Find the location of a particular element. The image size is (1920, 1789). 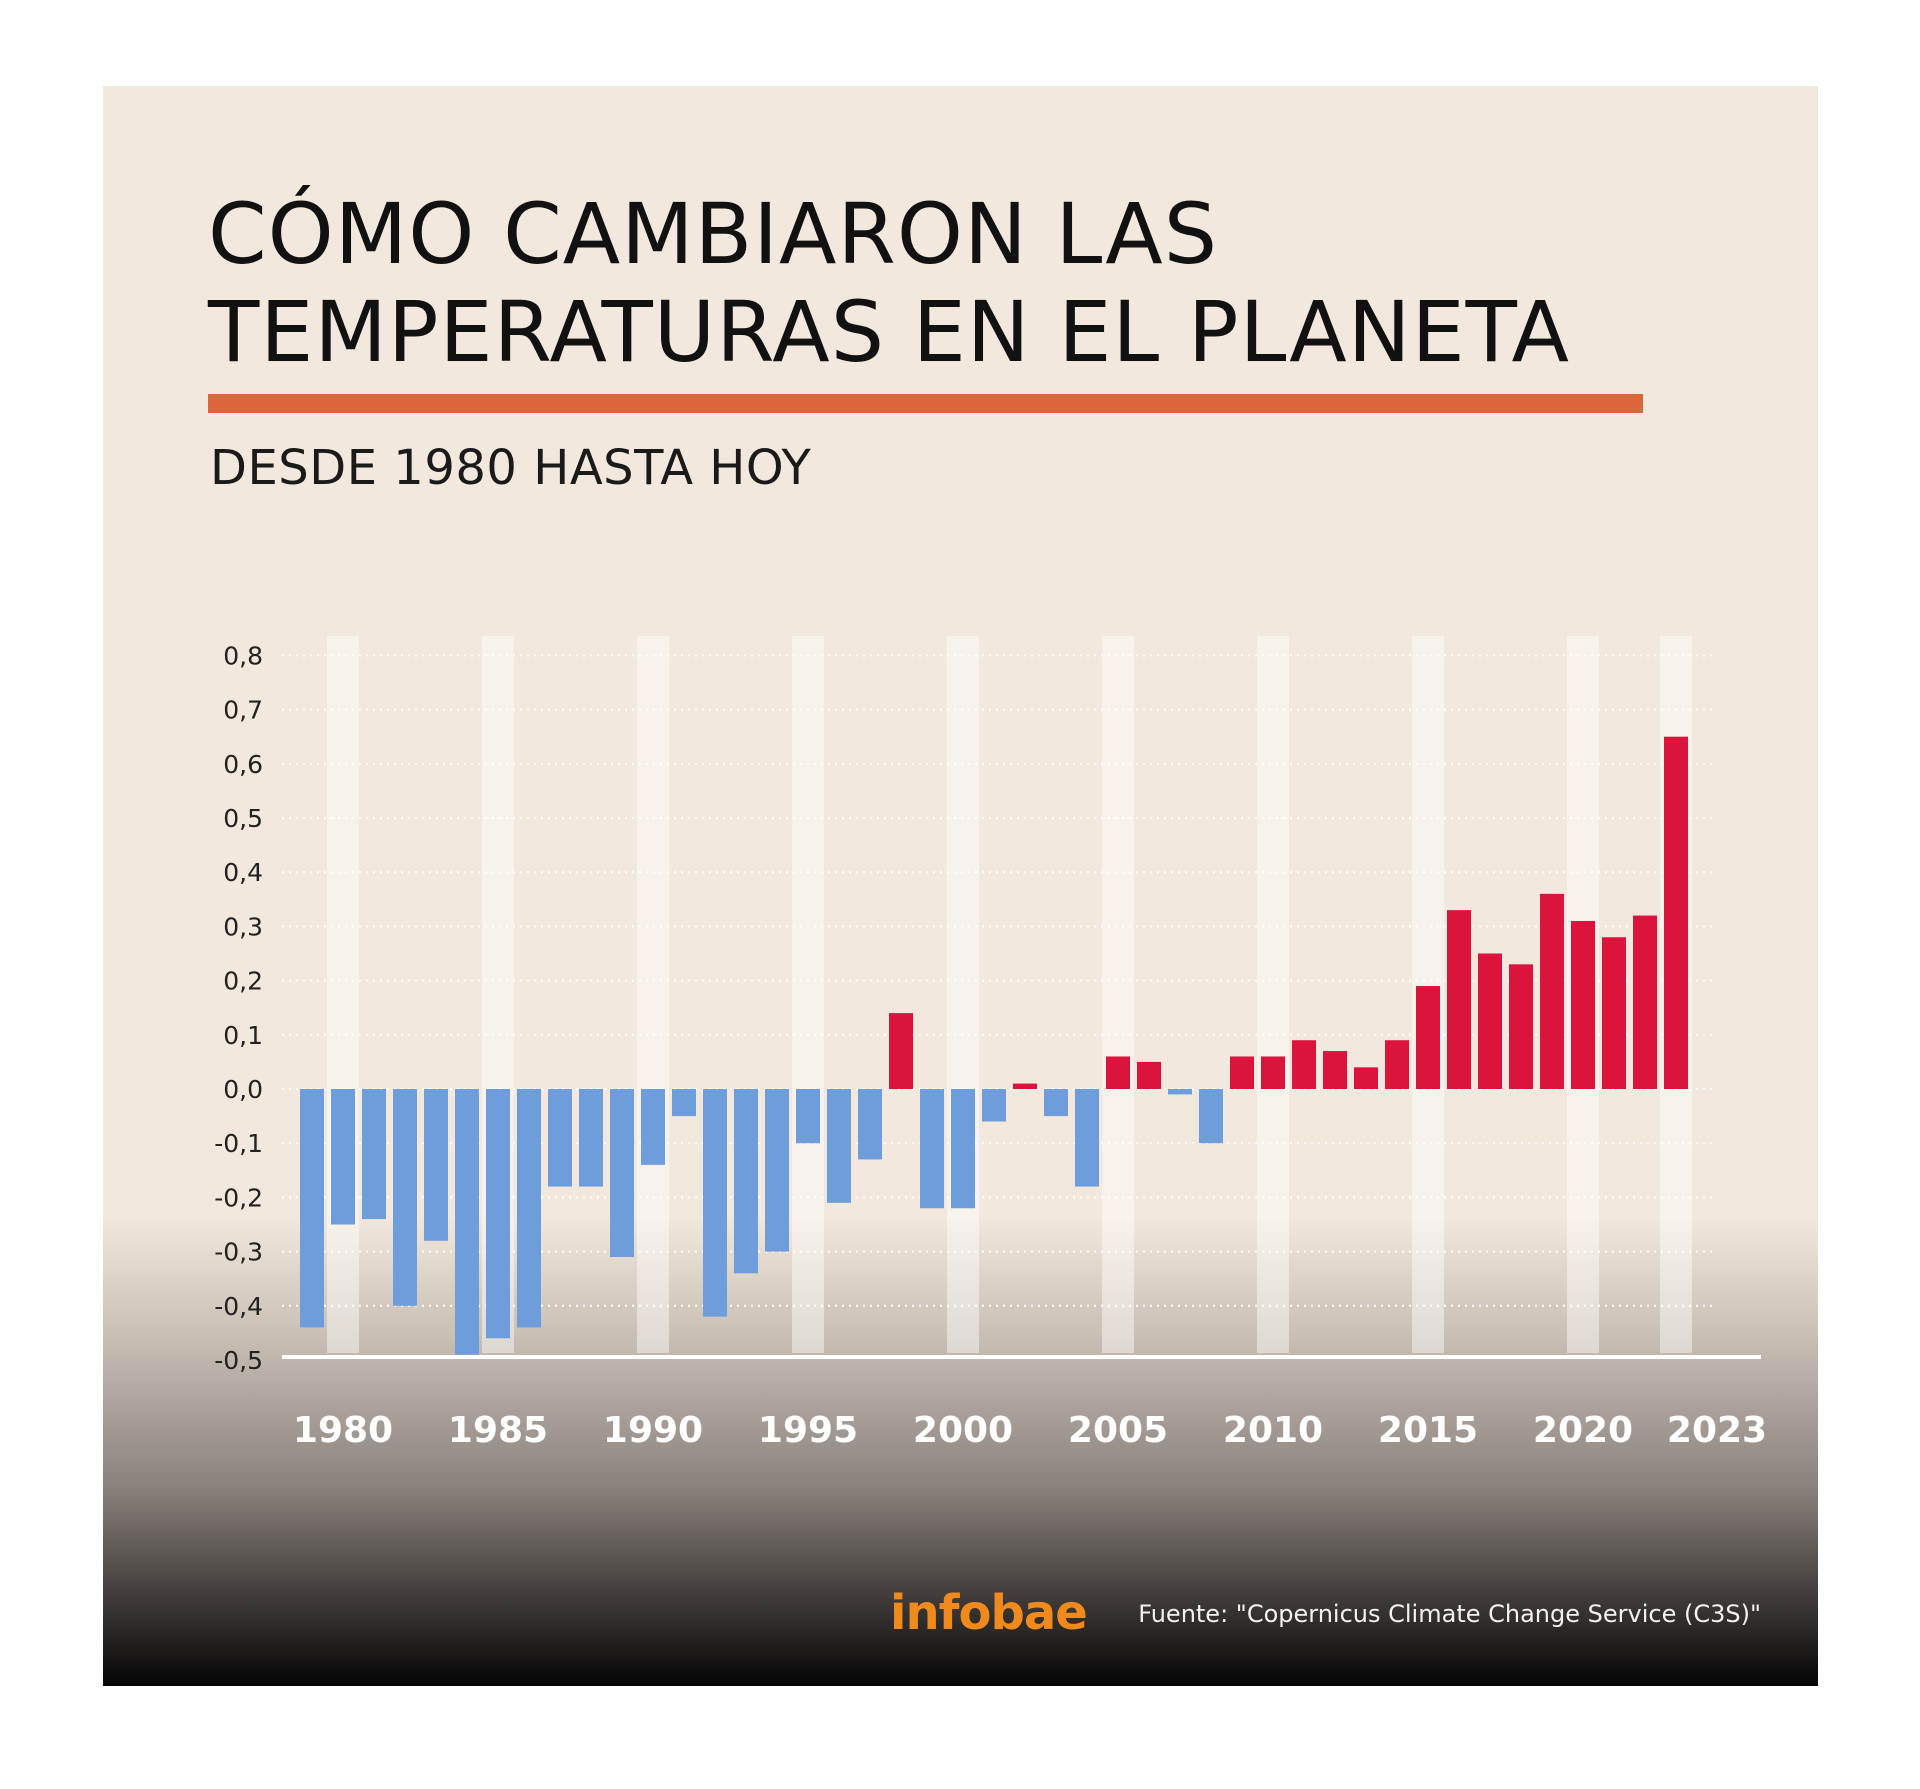

bar-2006 is located at coordinates (1149, 1075).